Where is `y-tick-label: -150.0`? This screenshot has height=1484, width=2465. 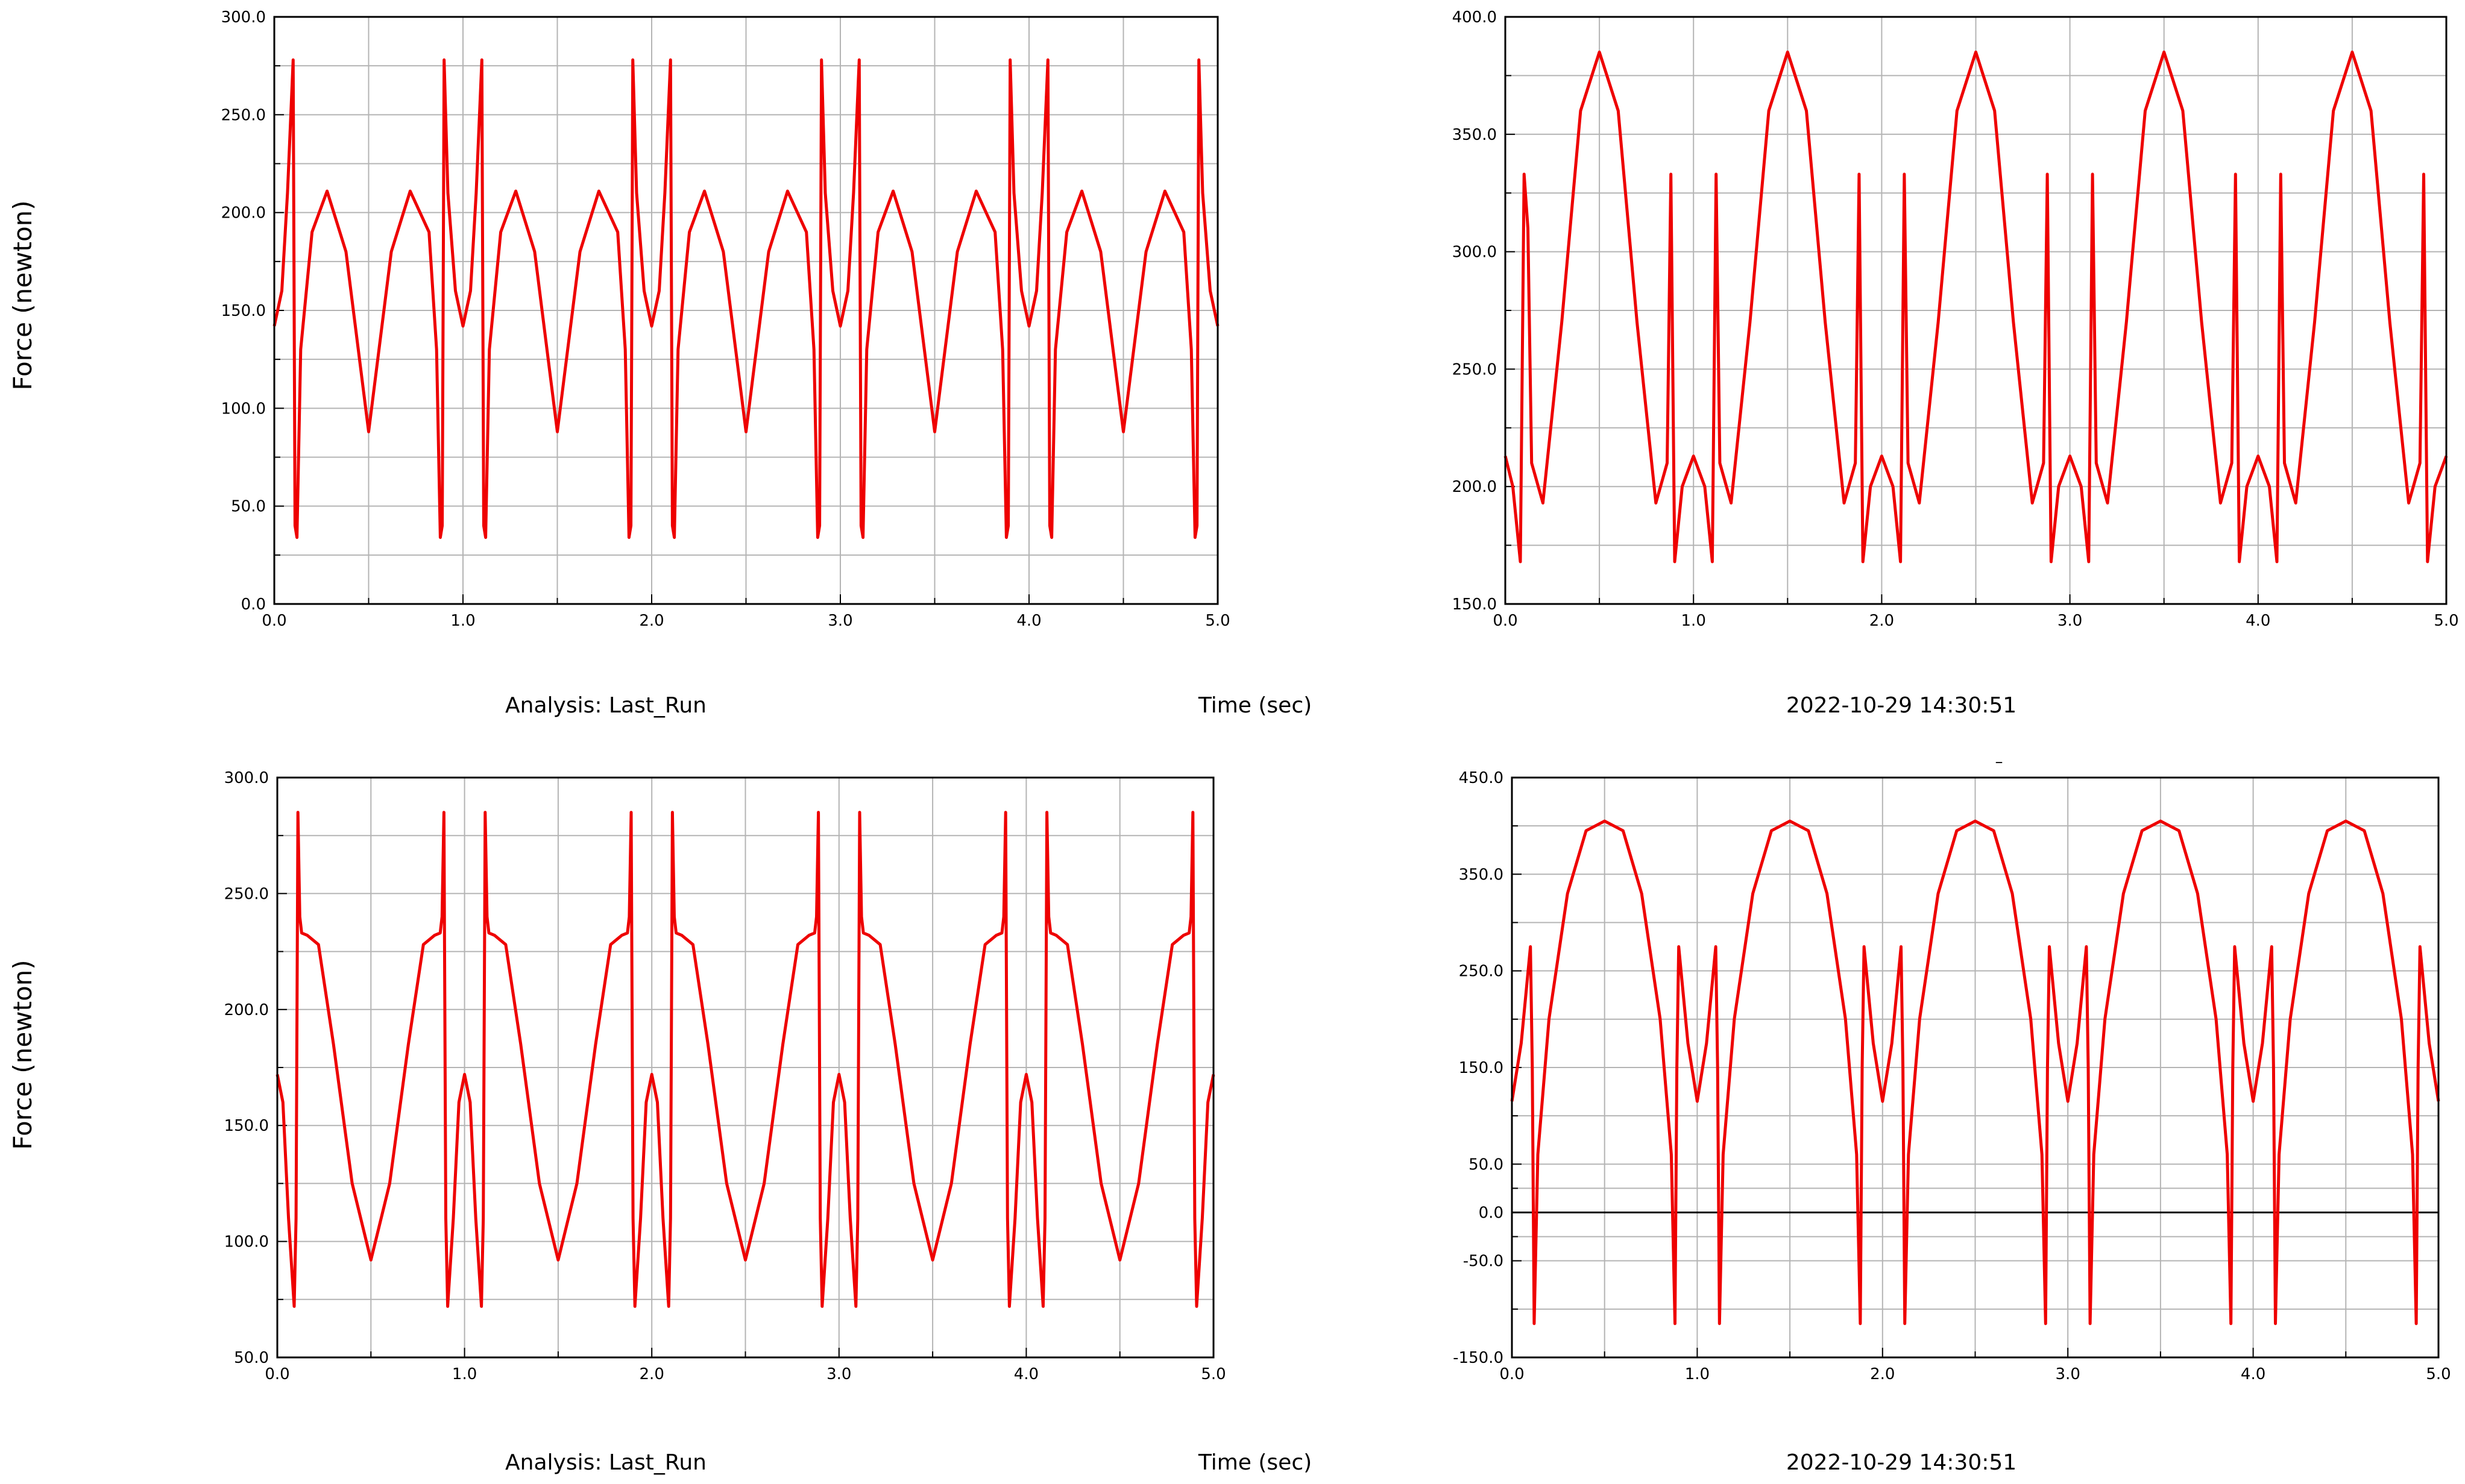 y-tick-label: -150.0 is located at coordinates (1478, 1358).